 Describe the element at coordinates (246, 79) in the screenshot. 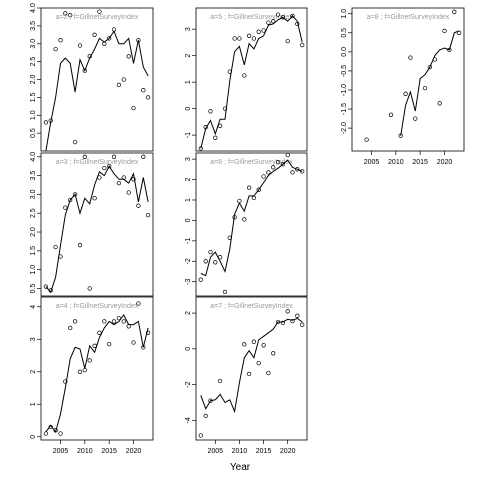

I see `panel-2: a=5 ; f=GillnetSurveyIndex -1 0 1 2 3` at that location.